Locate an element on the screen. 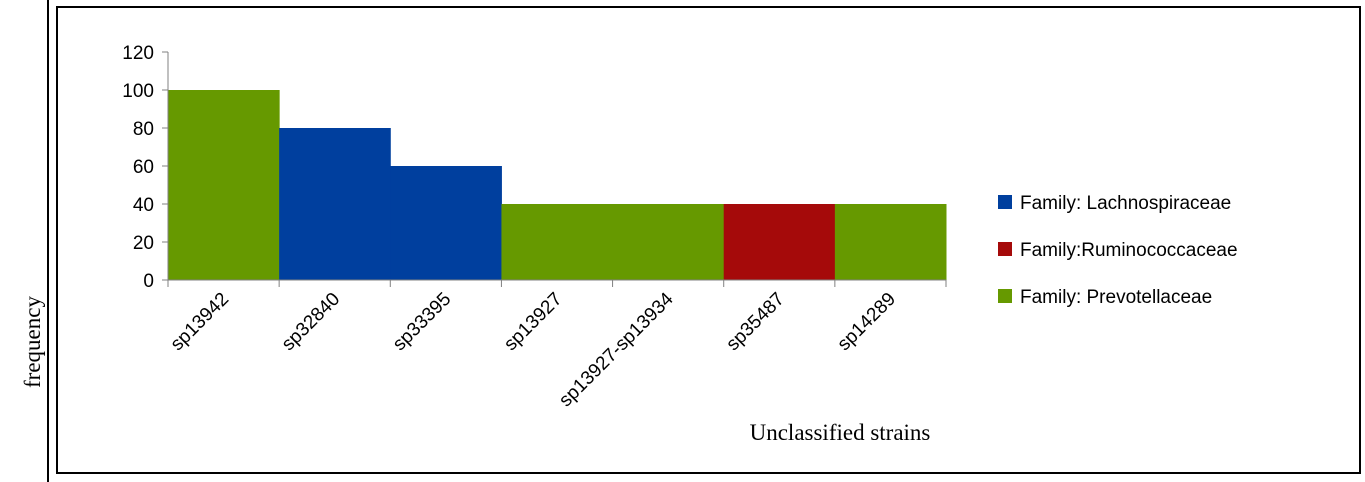 The image size is (1365, 482). x-axis-label: Unclassified strains is located at coordinates (840, 432).